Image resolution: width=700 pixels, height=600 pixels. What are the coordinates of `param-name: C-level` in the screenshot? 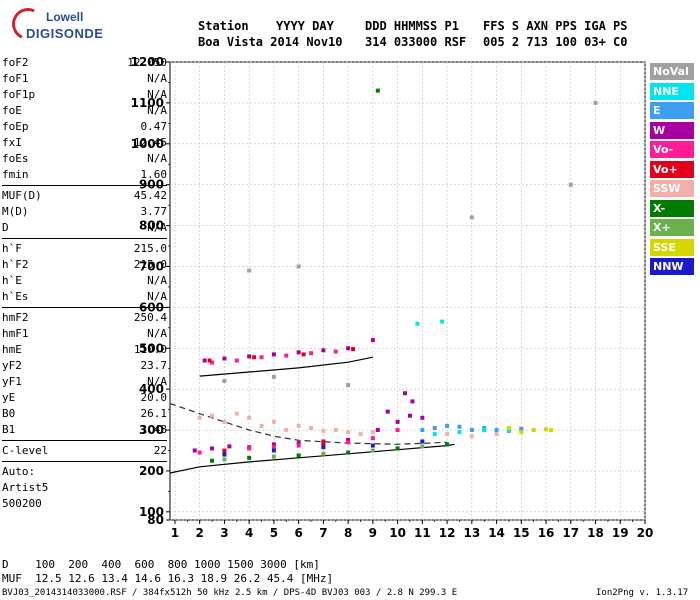 It's located at (25, 450).